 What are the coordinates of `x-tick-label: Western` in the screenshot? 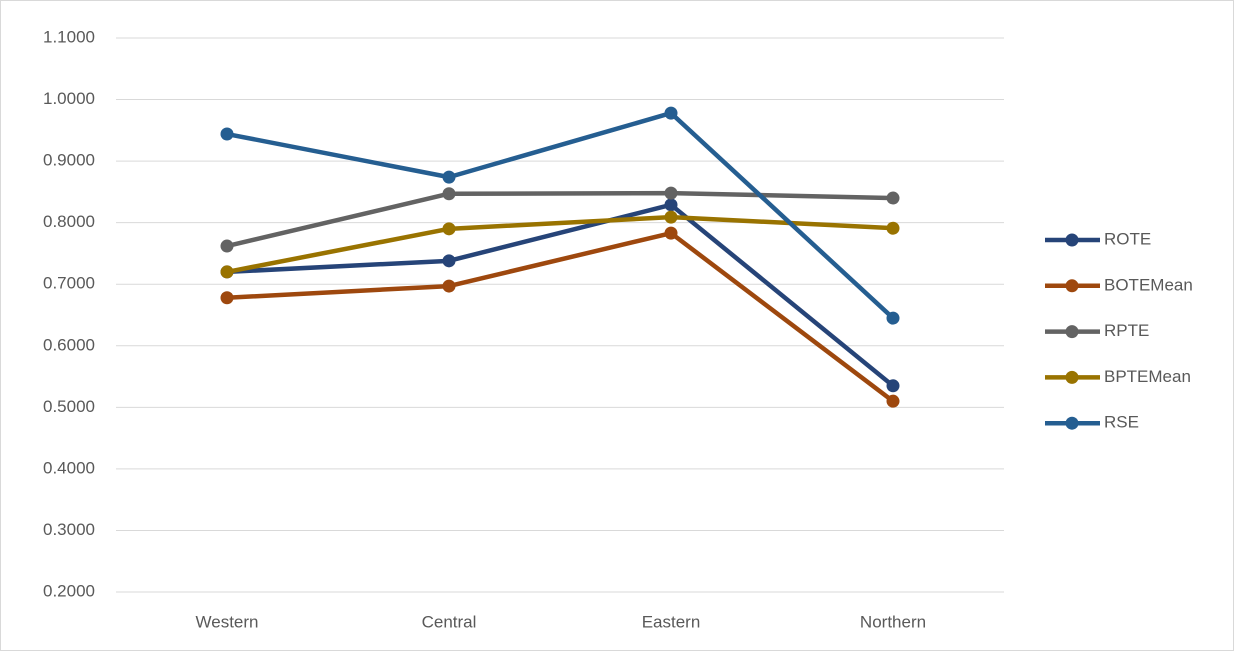 It's located at (227, 621).